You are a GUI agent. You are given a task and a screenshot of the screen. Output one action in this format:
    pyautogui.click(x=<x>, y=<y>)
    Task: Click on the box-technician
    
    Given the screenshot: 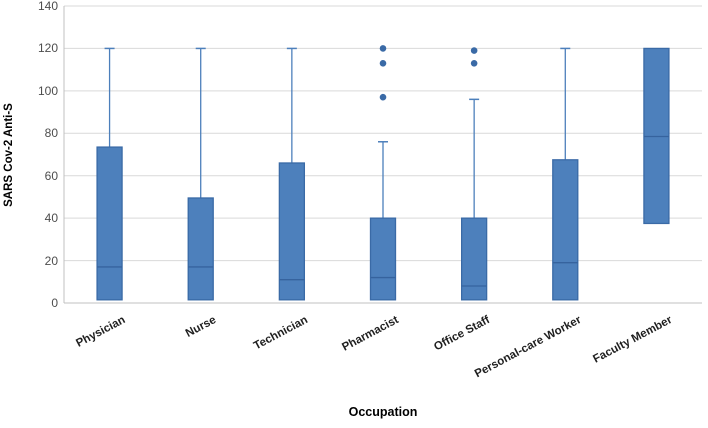 What is the action you would take?
    pyautogui.click(x=292, y=231)
    